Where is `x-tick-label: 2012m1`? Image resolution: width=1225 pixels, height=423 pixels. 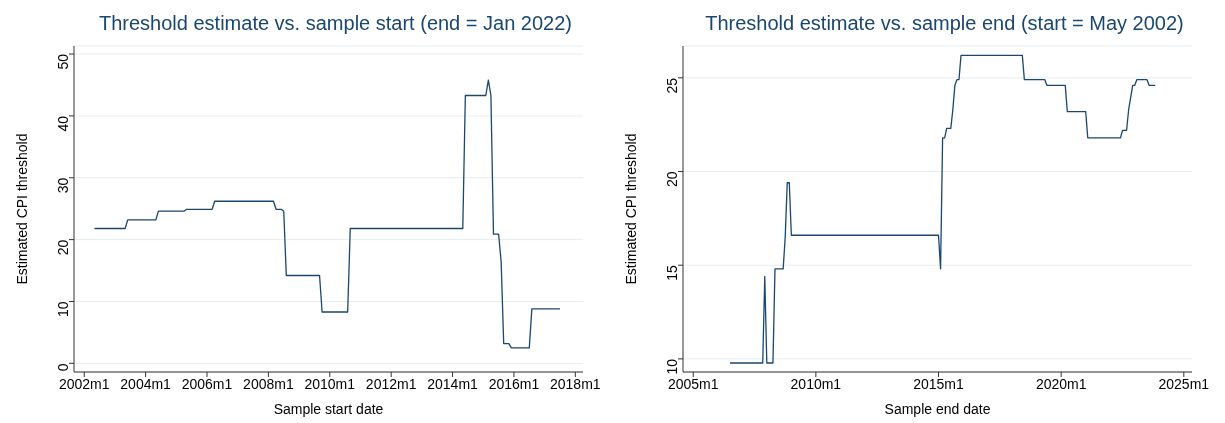 x-tick-label: 2012m1 is located at coordinates (391, 383).